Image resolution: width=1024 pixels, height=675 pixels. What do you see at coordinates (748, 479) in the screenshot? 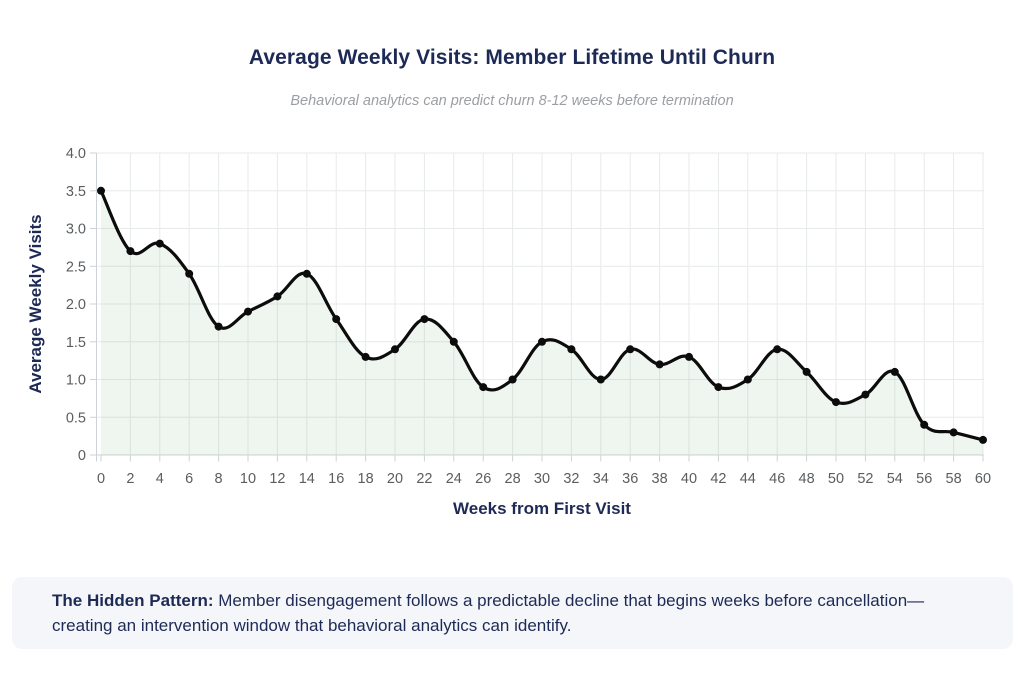
I see `x-tick-label: 44` at bounding box center [748, 479].